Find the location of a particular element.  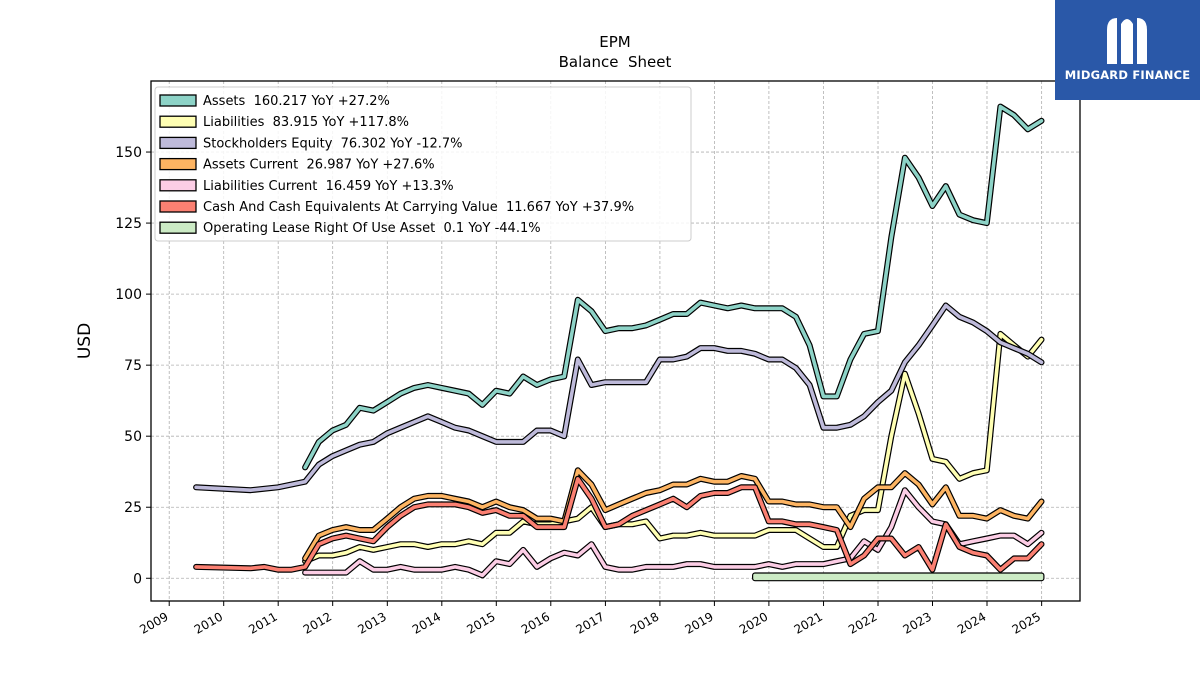

x-tick-label: 2012 is located at coordinates (317, 622).